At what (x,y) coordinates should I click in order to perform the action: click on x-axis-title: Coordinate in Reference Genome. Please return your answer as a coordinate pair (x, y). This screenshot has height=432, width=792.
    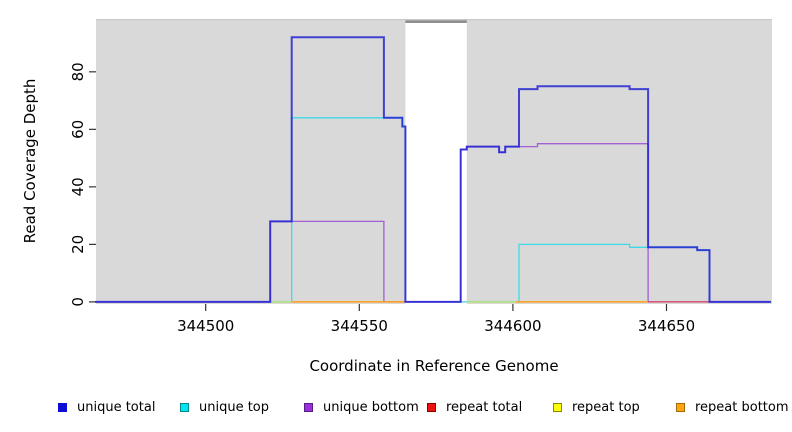
    Looking at the image, I should click on (434, 366).